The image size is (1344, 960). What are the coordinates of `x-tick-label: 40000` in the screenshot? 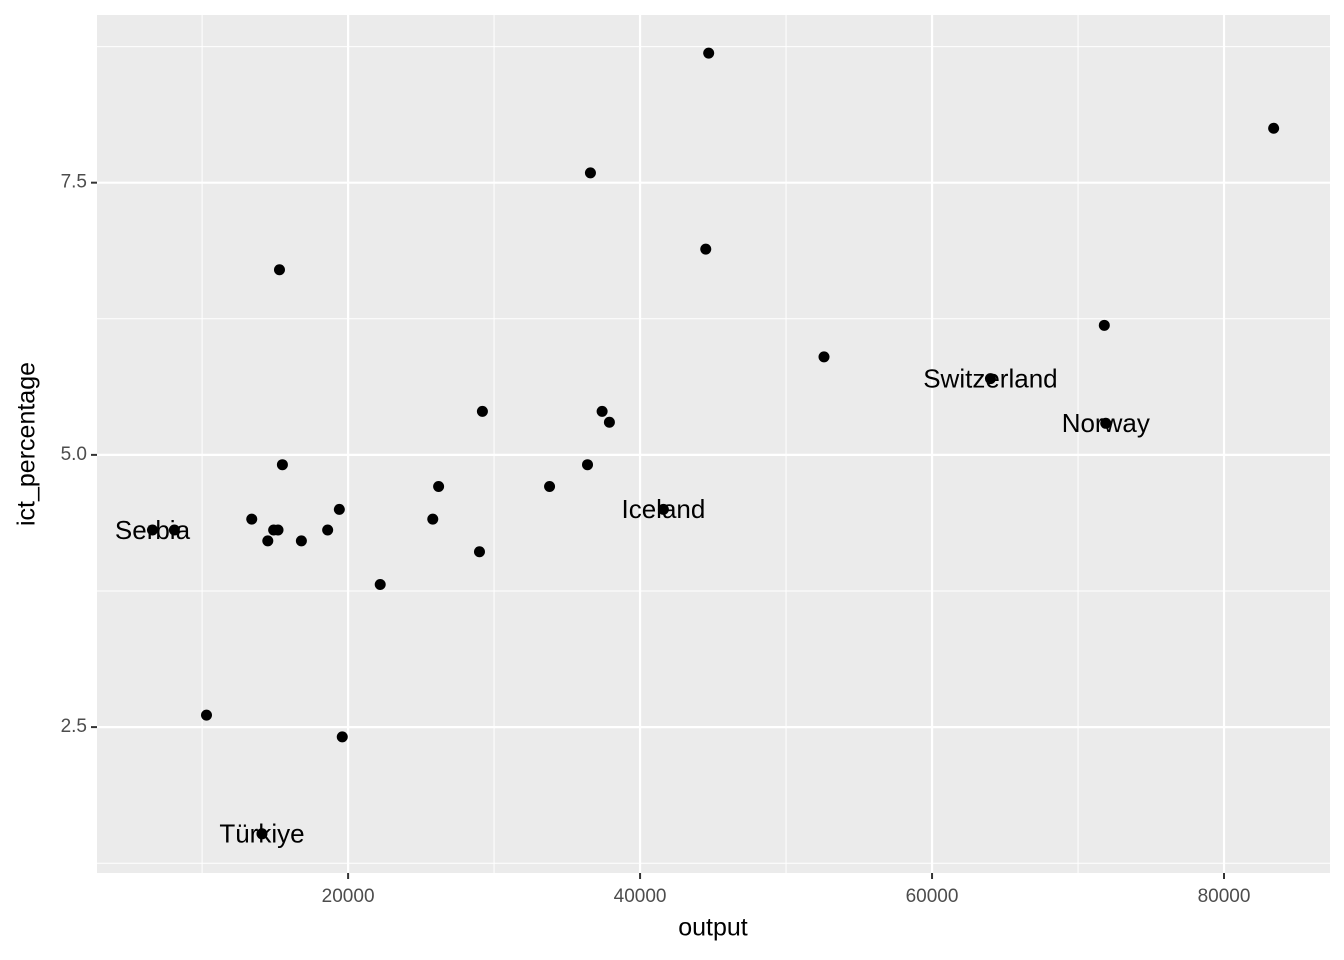 It's located at (640, 896).